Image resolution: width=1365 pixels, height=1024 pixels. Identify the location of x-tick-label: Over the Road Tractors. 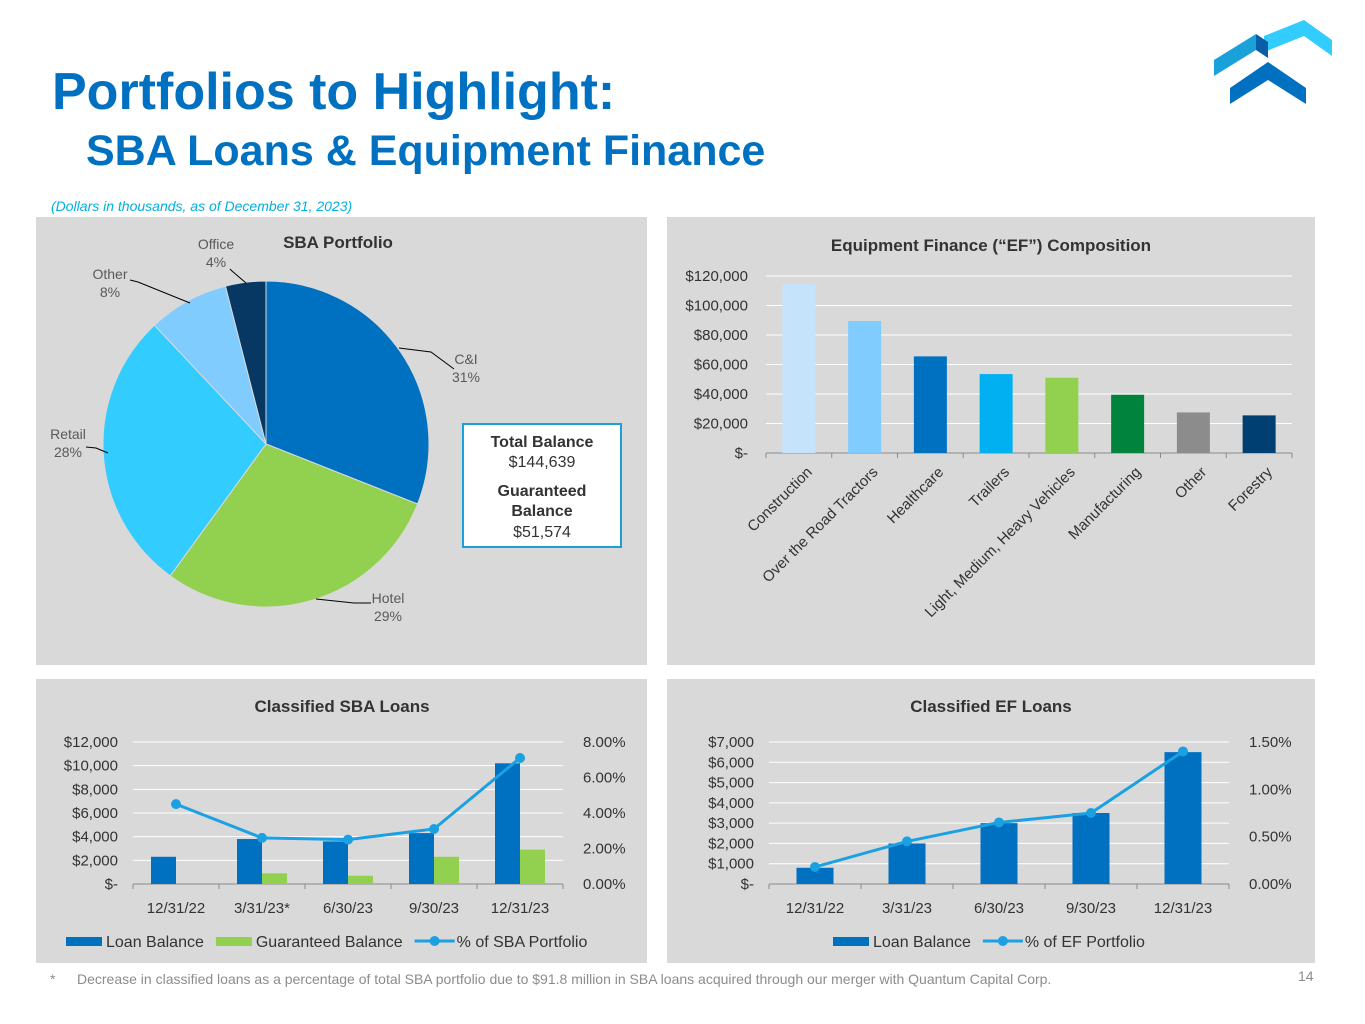
(820, 525).